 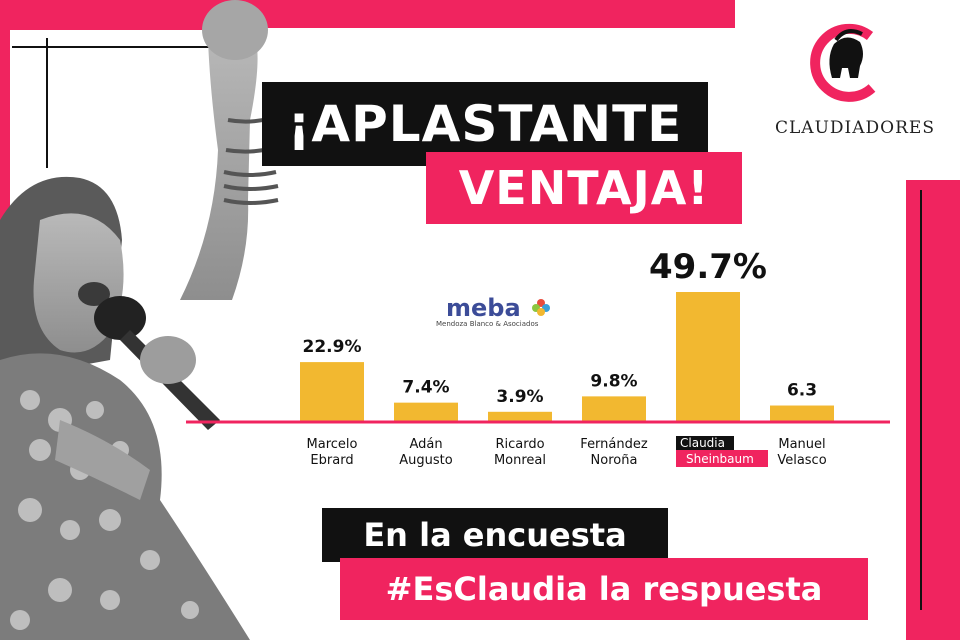 What do you see at coordinates (235, 30) in the screenshot?
I see `fist-icon` at bounding box center [235, 30].